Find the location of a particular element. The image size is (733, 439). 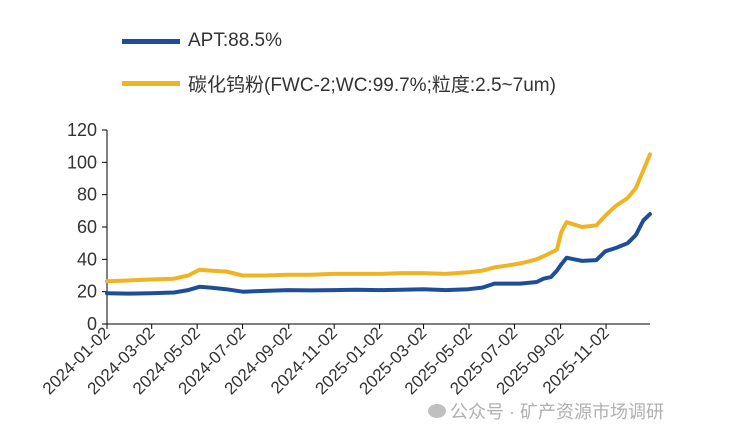

legend-swatch-apt is located at coordinates (151, 41).